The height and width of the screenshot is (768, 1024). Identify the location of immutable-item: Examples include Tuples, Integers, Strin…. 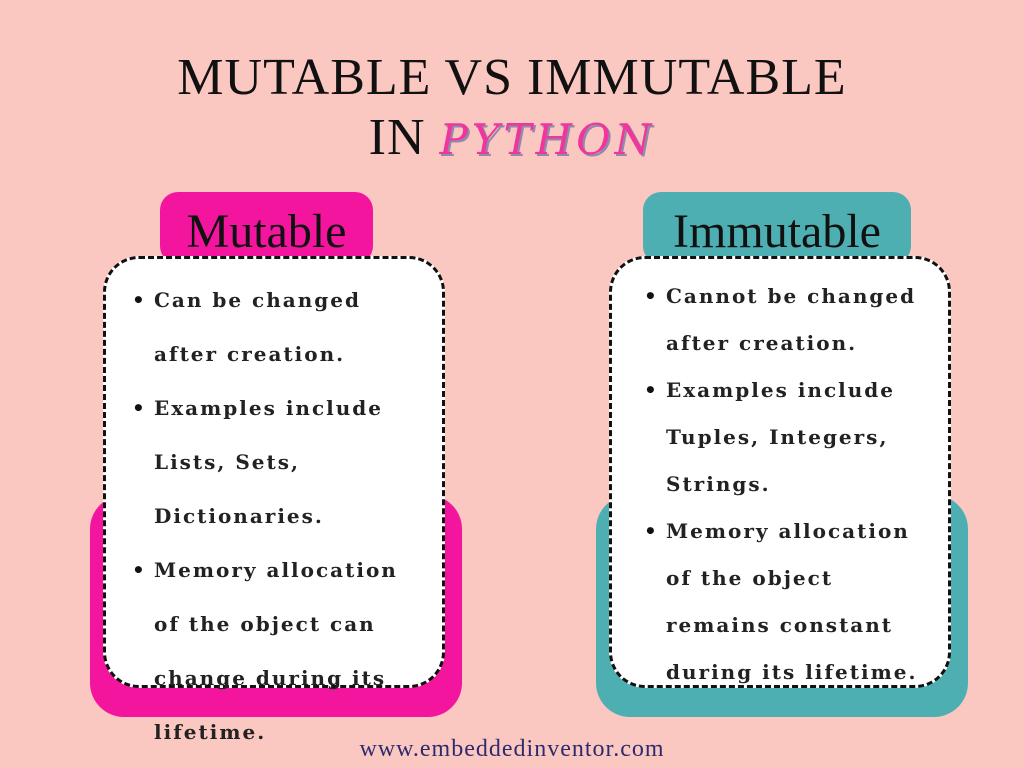
(789, 437).